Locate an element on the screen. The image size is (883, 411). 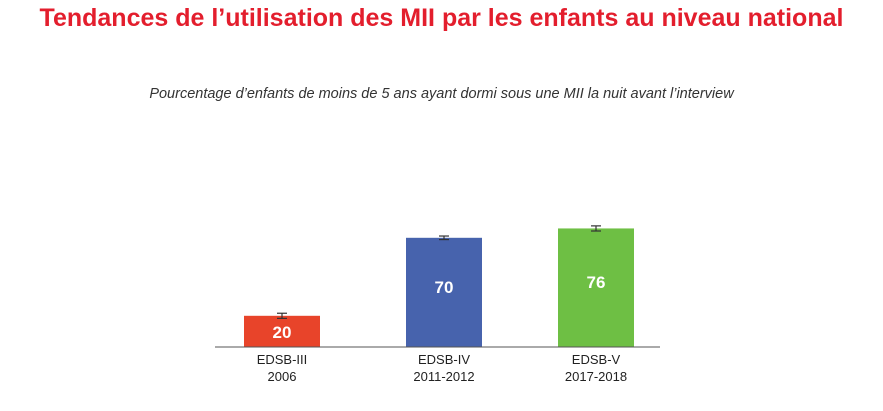
data-label-edsb-iv: 70 is located at coordinates (444, 287).